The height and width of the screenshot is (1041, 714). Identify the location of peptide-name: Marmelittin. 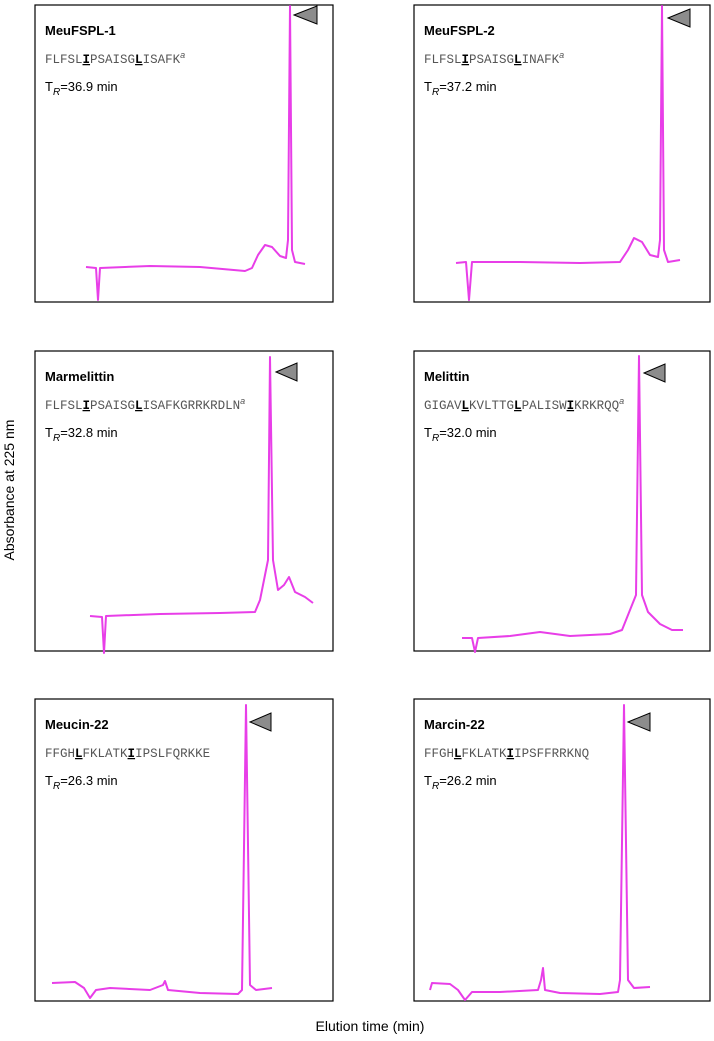
(79, 376).